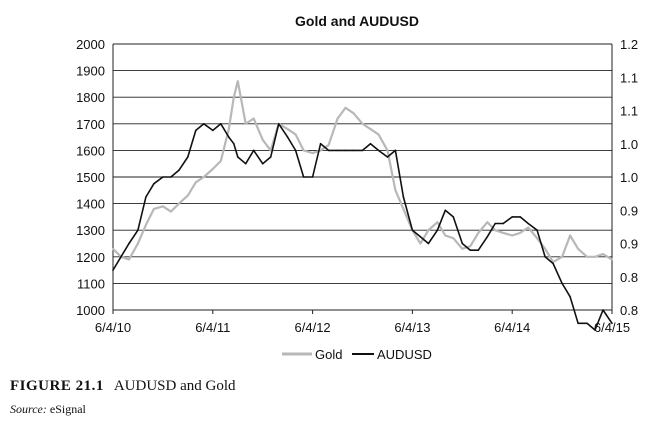  I want to click on y-left-tick-label: 1200, so click(90, 257).